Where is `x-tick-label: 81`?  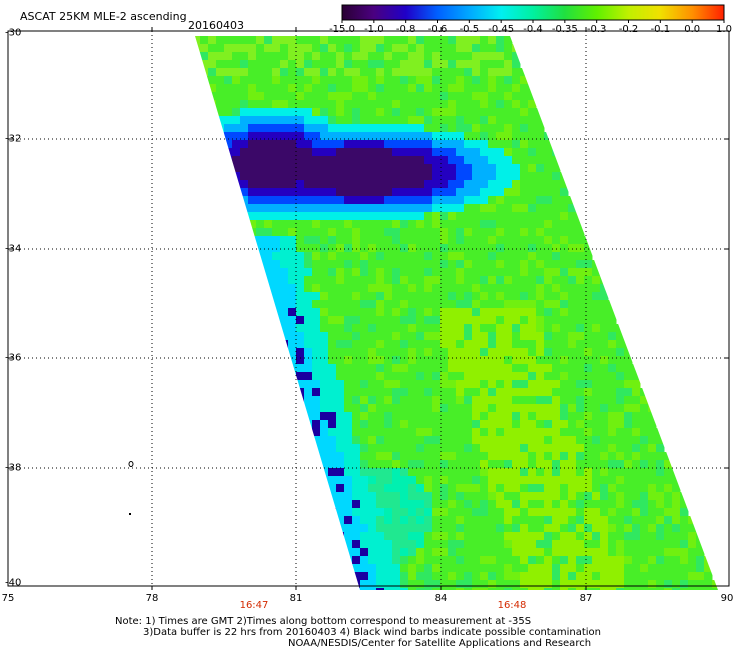
x-tick-label: 81 is located at coordinates (296, 598).